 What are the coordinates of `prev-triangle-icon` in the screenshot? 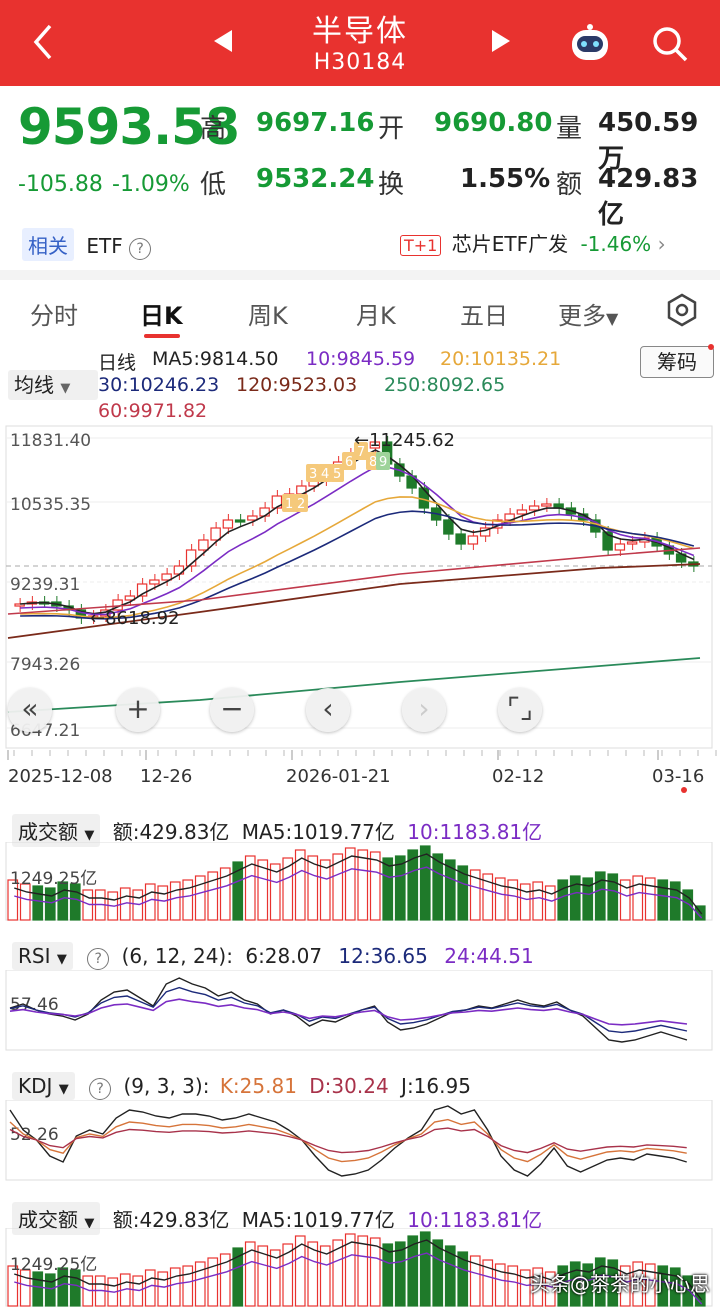 It's located at (223, 44).